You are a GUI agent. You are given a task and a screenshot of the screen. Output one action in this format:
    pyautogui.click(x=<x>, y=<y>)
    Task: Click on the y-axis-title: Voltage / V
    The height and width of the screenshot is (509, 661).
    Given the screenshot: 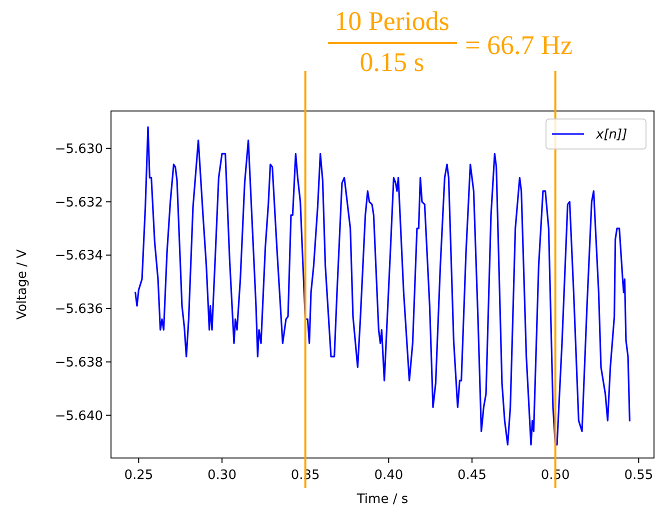 What is the action you would take?
    pyautogui.click(x=22, y=284)
    